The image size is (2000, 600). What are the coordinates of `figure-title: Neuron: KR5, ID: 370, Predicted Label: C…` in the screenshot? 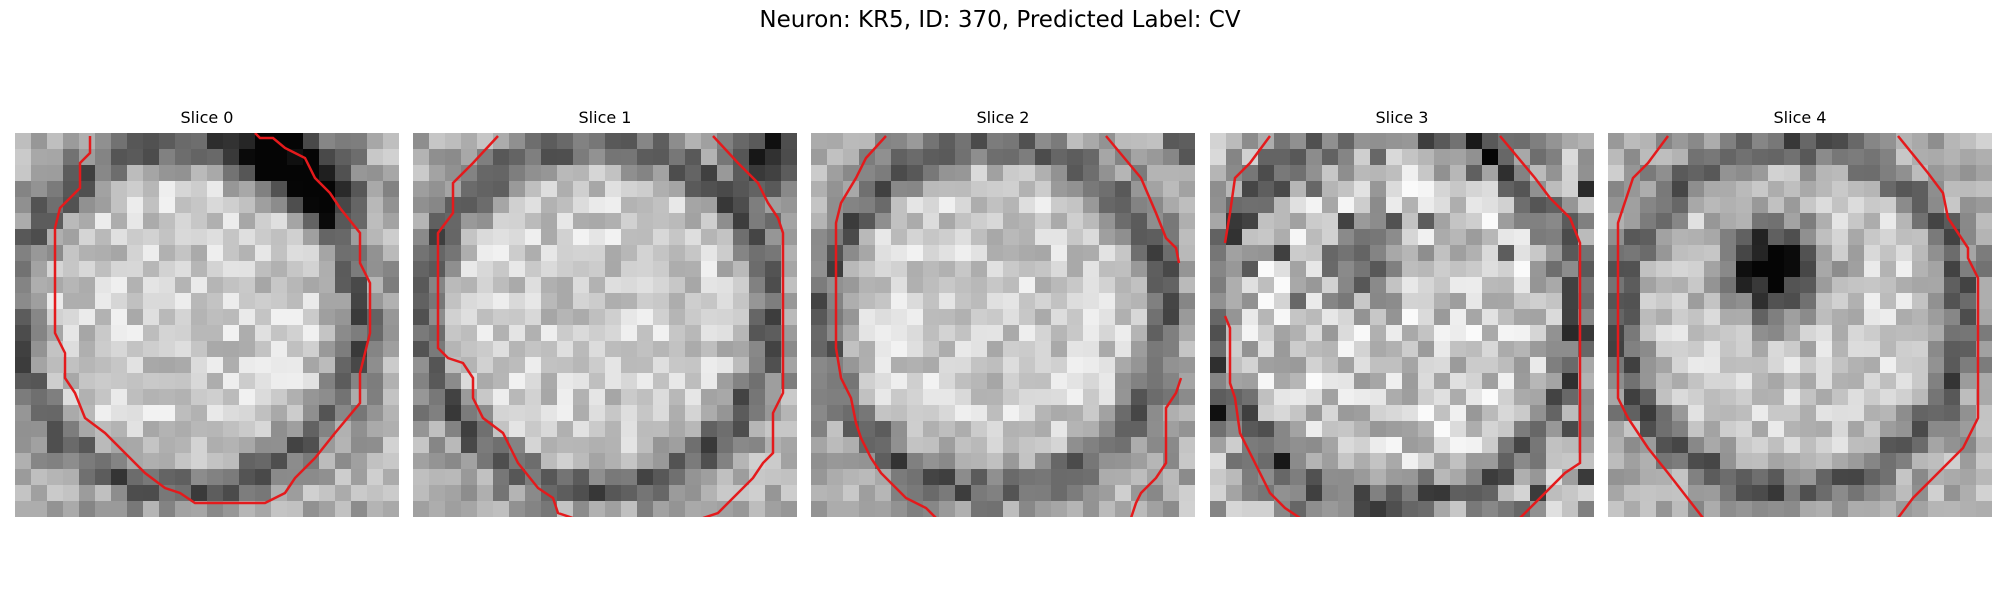 It's located at (1000, 20).